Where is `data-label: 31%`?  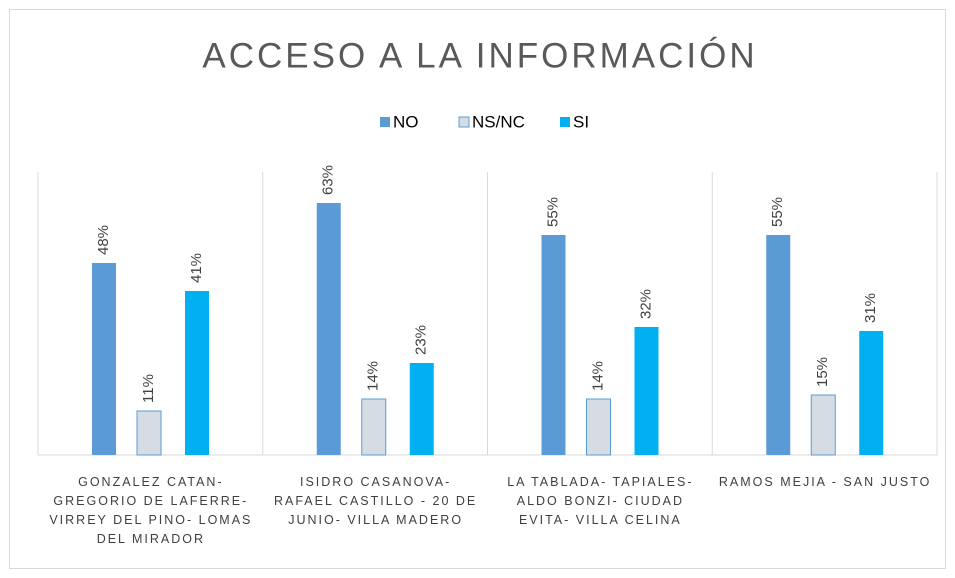 data-label: 31% is located at coordinates (870, 308).